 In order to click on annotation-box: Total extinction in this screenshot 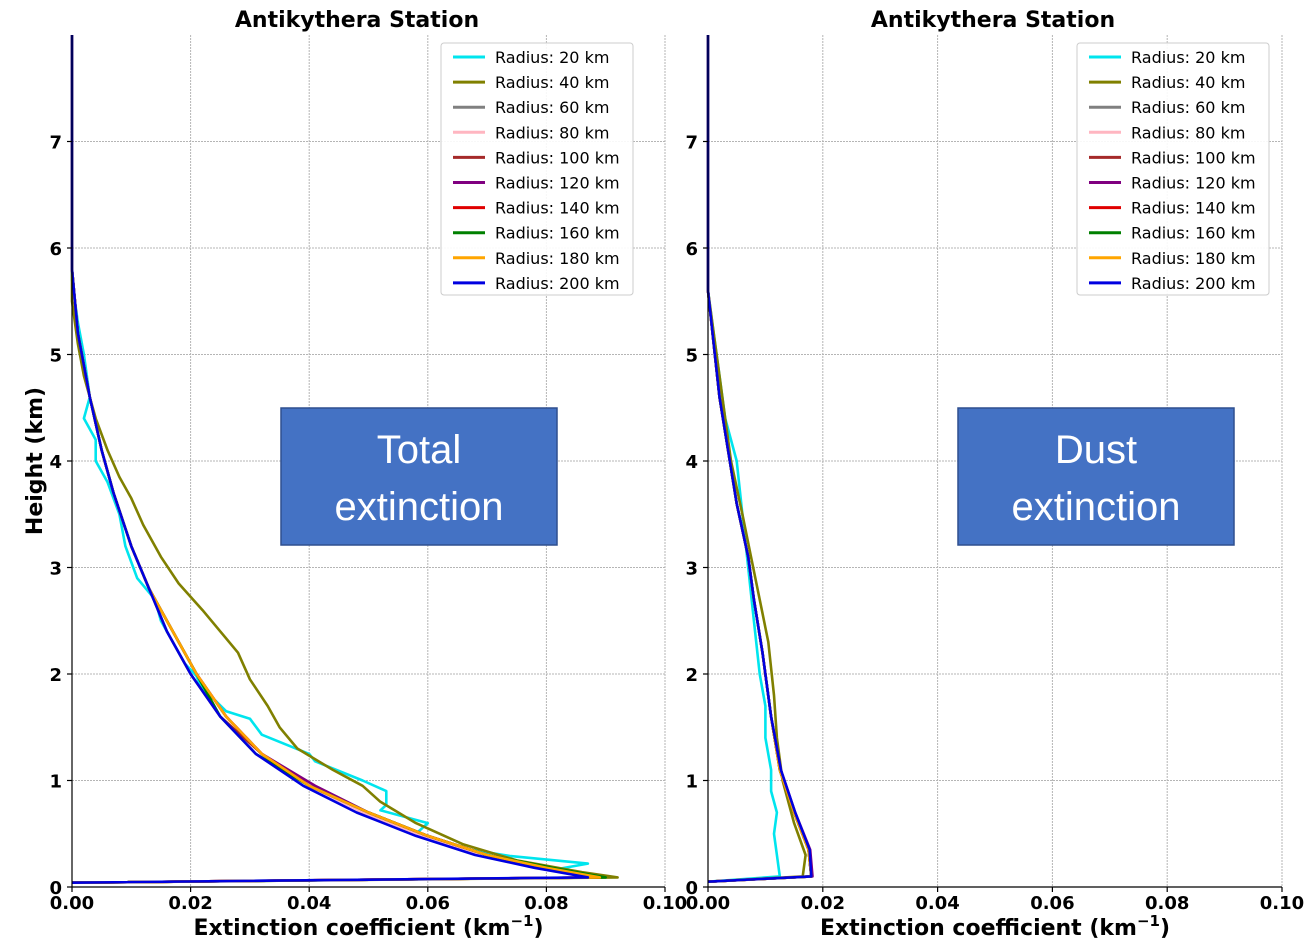, I will do `click(419, 476)`.